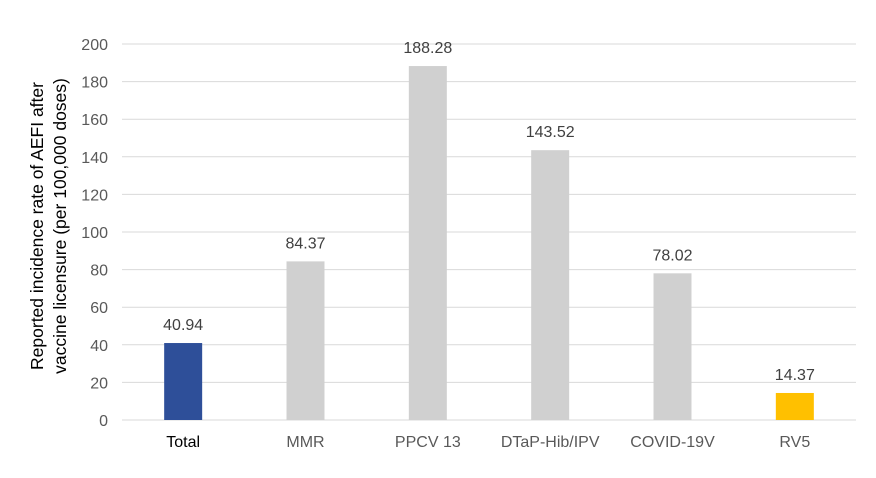  I want to click on value-label: 143.52, so click(550, 132).